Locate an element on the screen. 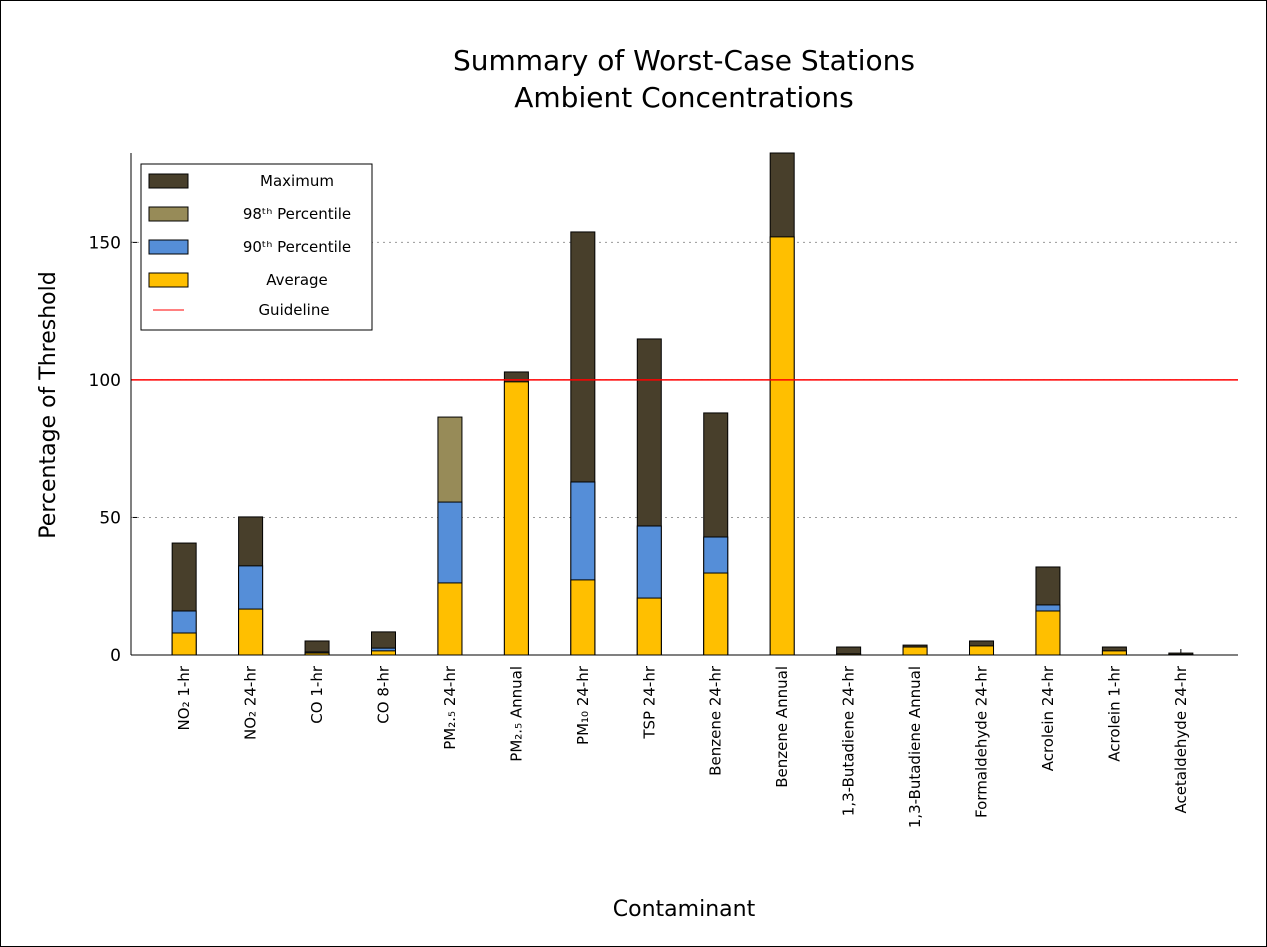 This screenshot has height=947, width=1267. x-tick-label: NO₂ 1-hr is located at coordinates (184, 697).